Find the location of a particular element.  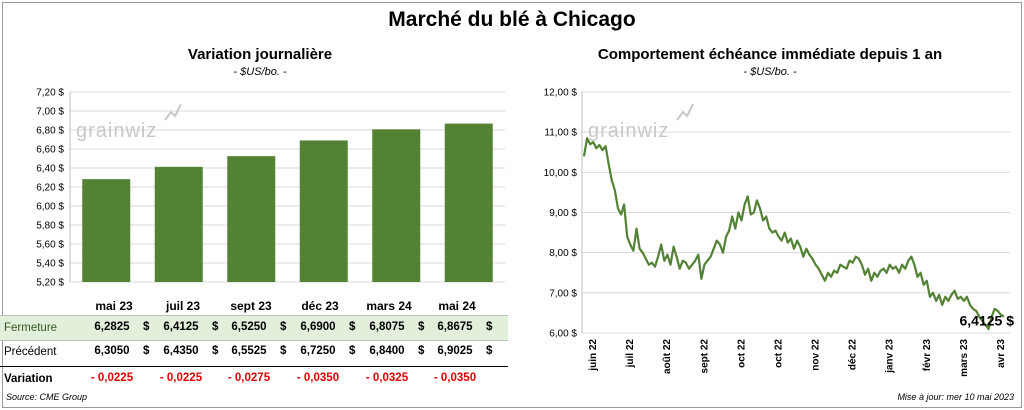

y-tick-label: 12,00 $ is located at coordinates (561, 93).